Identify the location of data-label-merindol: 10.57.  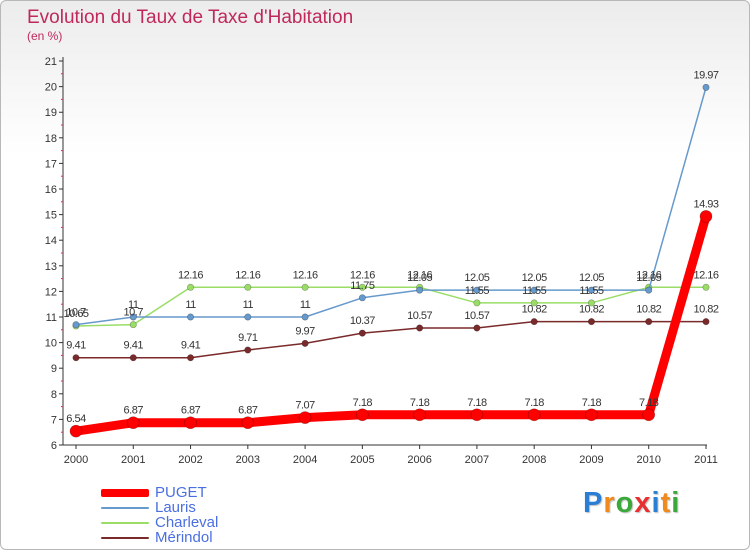
(419, 316).